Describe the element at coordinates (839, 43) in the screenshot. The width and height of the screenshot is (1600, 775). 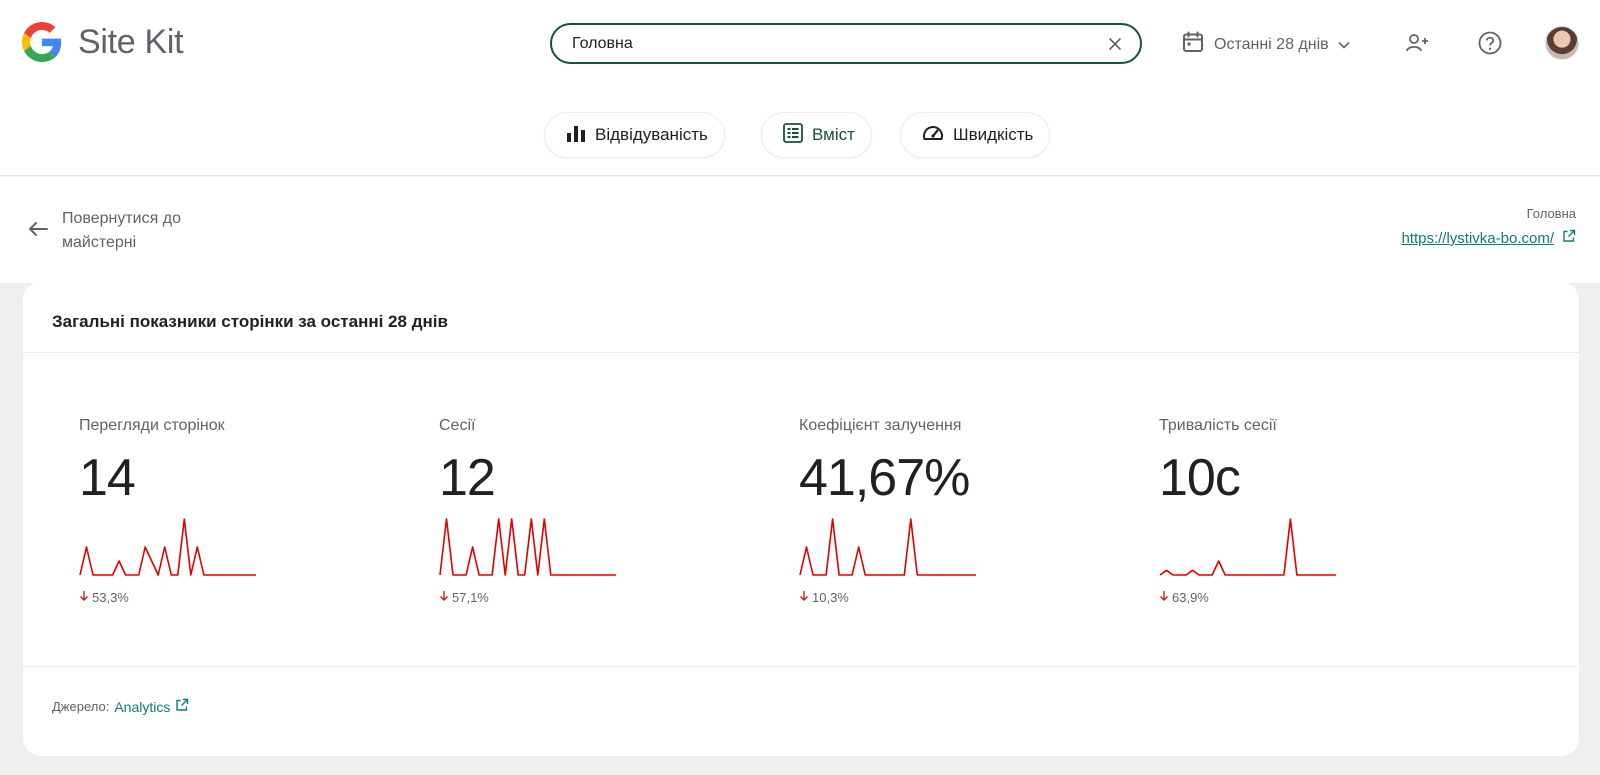
I see `search-input` at that location.